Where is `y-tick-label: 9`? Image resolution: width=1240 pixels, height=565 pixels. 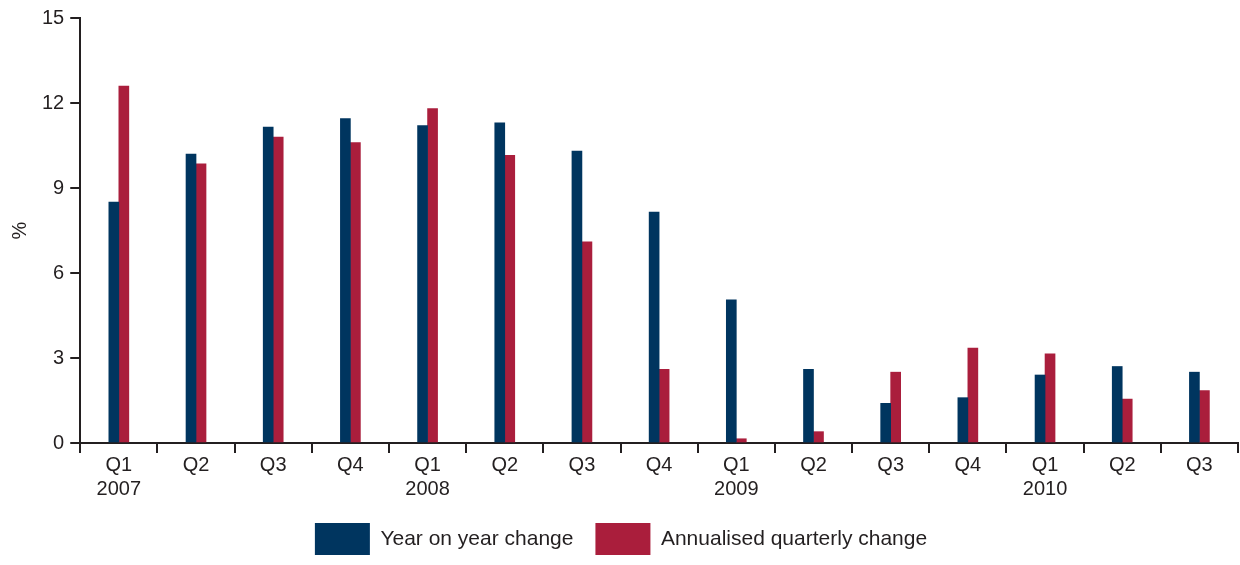
y-tick-label: 9 is located at coordinates (59, 186).